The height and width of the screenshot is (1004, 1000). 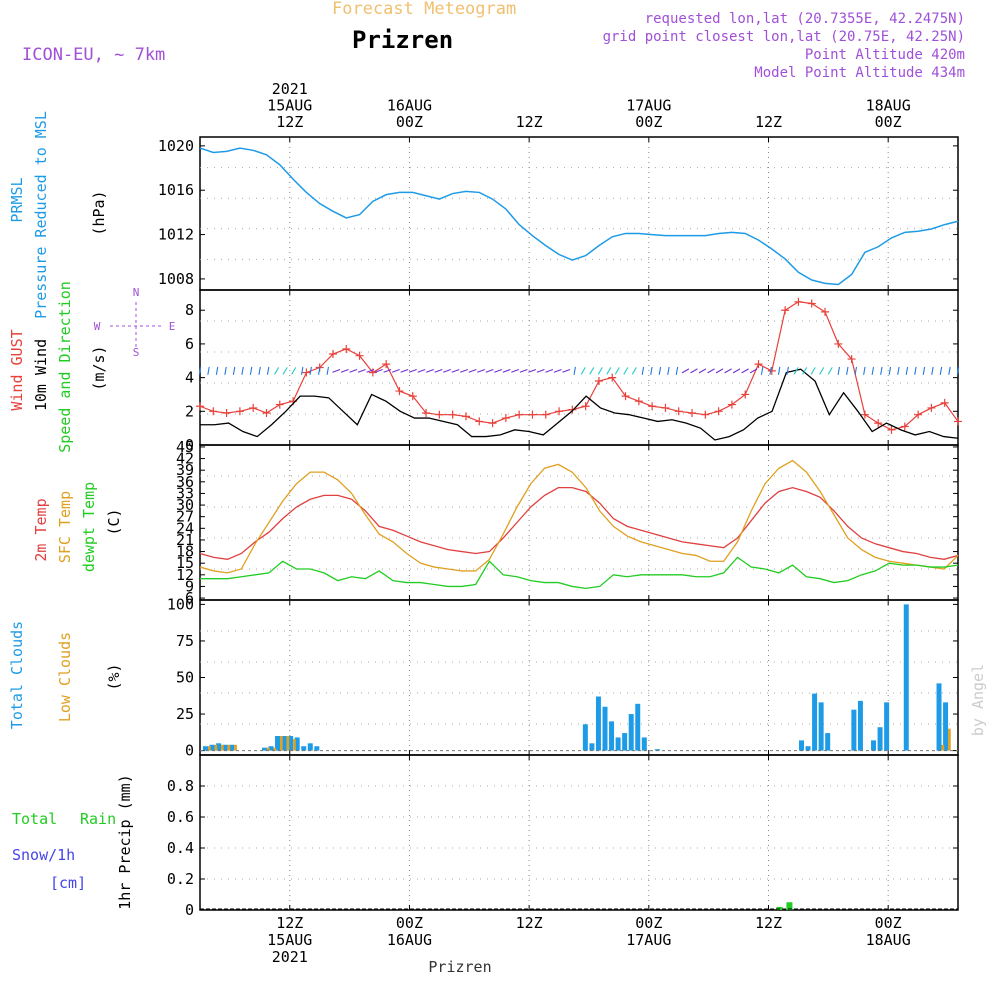 What do you see at coordinates (409, 122) in the screenshot?
I see `time-label-top: 00Z` at bounding box center [409, 122].